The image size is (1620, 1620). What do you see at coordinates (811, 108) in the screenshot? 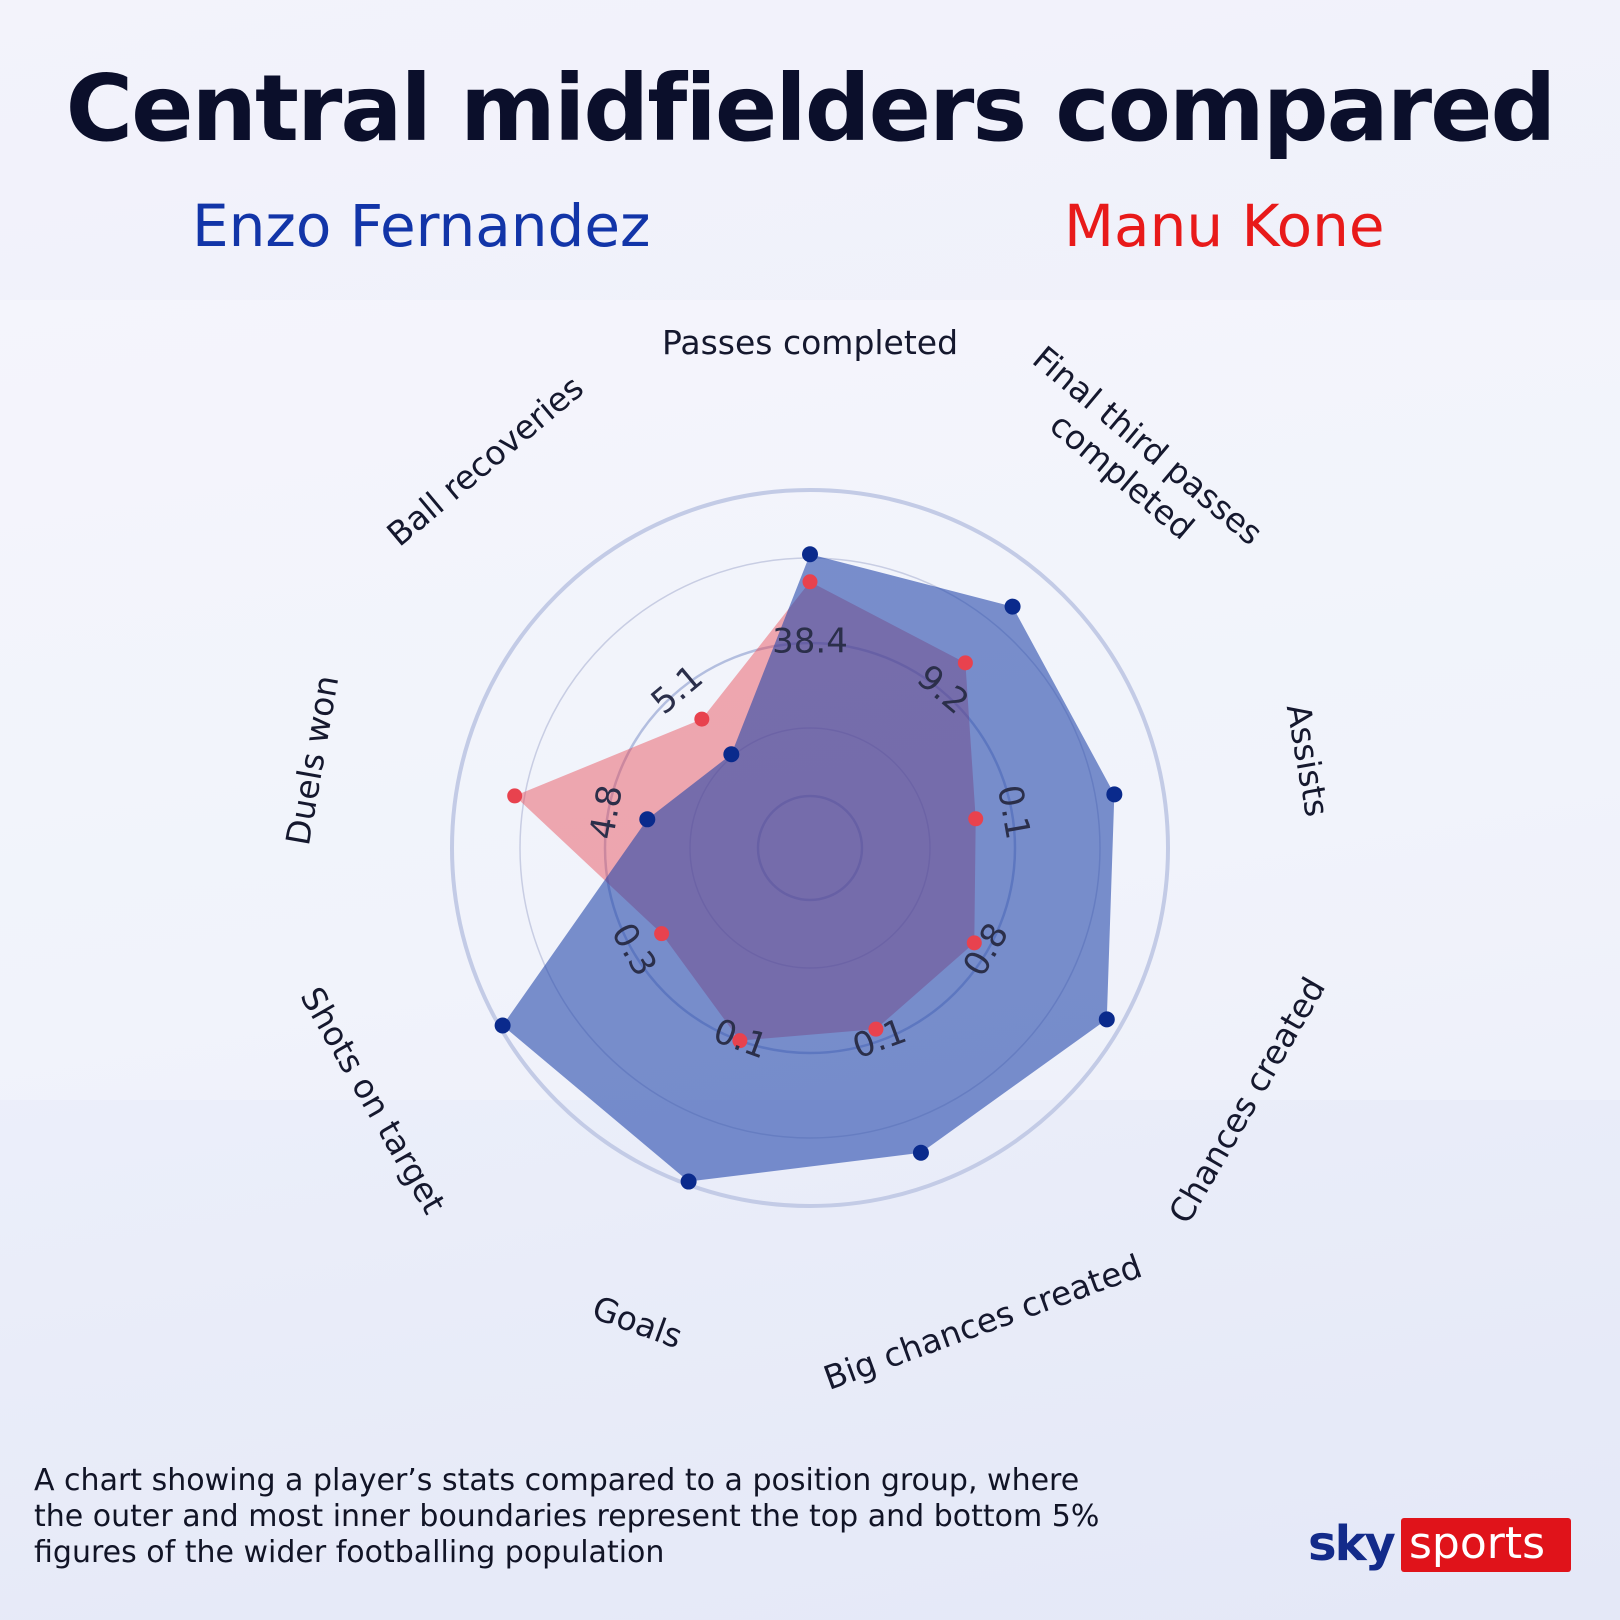
I see `chart-title: Central midfielders compared` at bounding box center [811, 108].